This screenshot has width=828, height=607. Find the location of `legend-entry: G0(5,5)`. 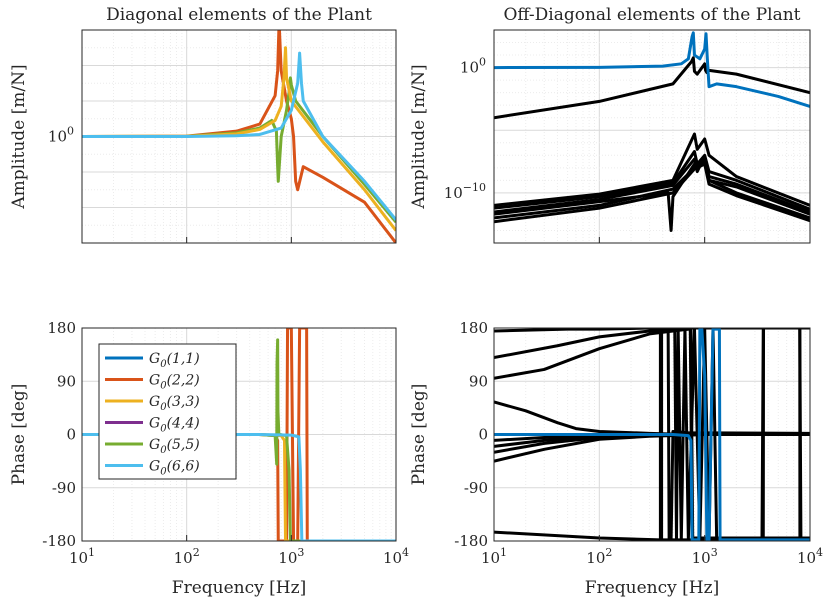

legend-entry: G0(5,5) is located at coordinates (174, 446).